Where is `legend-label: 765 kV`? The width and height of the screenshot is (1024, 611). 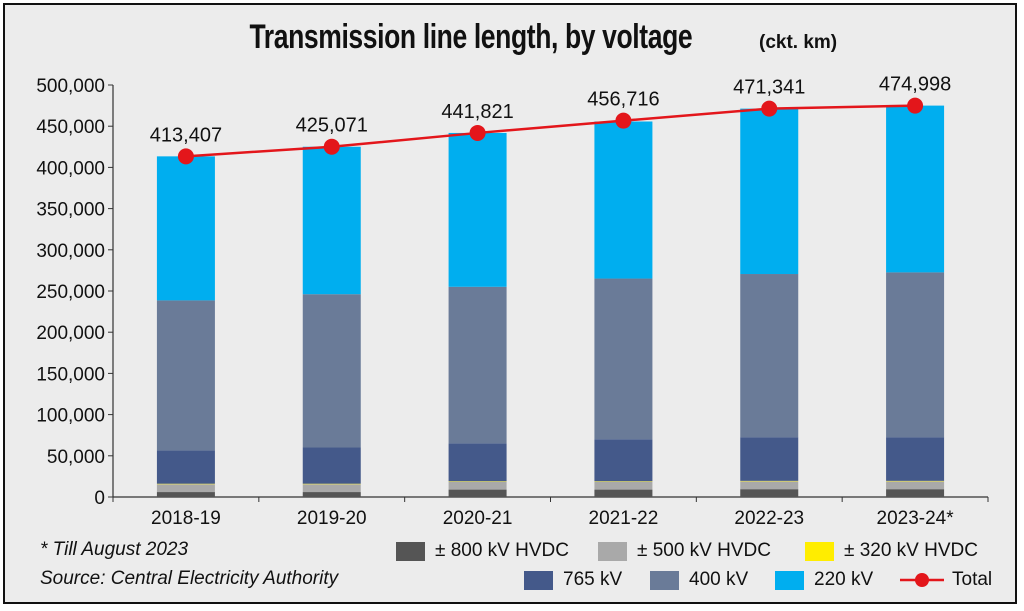
legend-label: 765 kV is located at coordinates (593, 579).